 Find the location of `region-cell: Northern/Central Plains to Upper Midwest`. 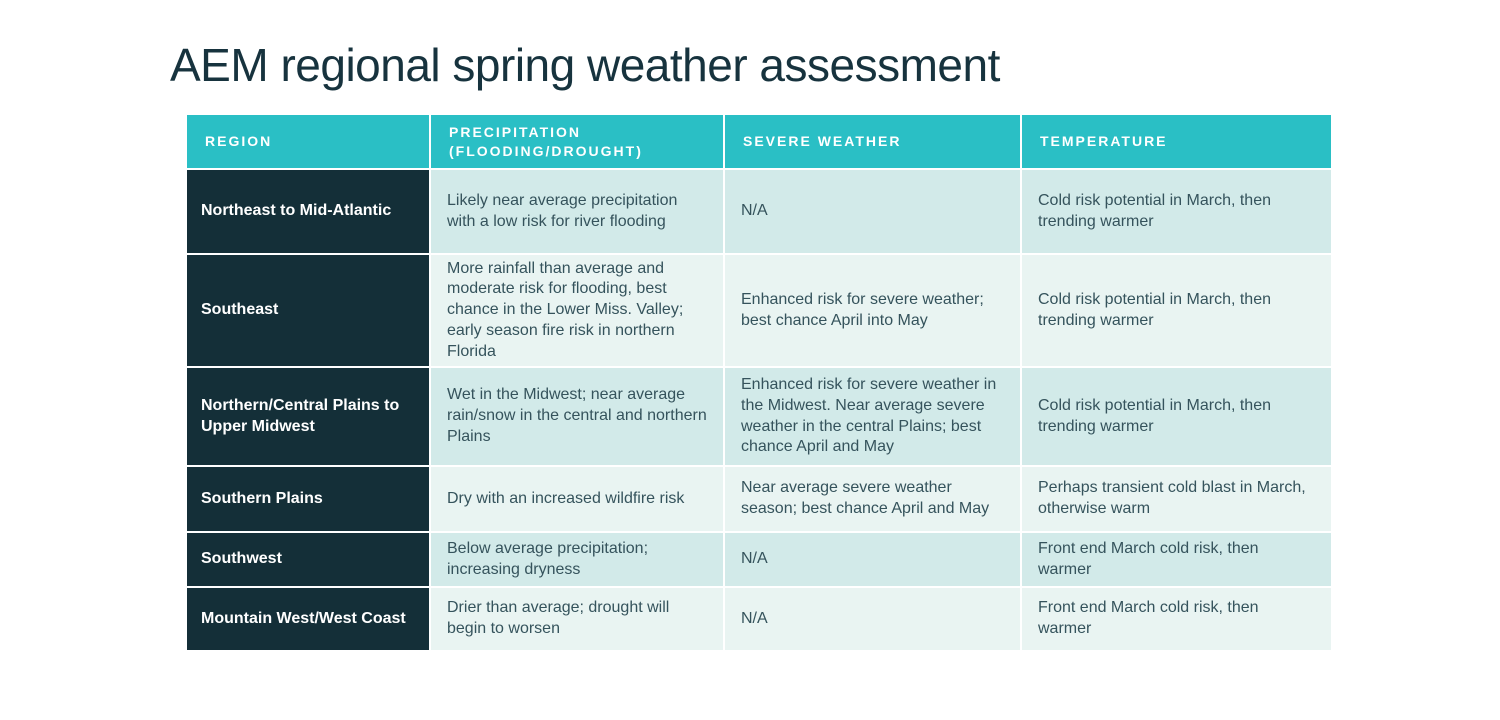

region-cell: Northern/Central Plains to Upper Midwest is located at coordinates (308, 416).